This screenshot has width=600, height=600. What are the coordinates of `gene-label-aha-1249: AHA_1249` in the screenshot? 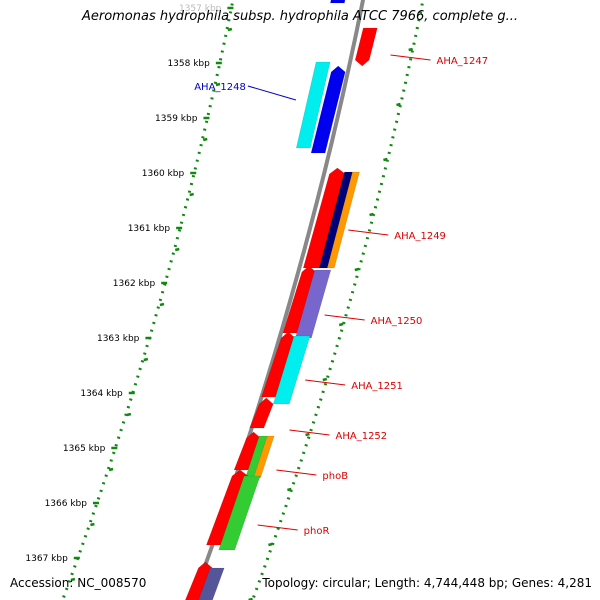 It's located at (420, 236).